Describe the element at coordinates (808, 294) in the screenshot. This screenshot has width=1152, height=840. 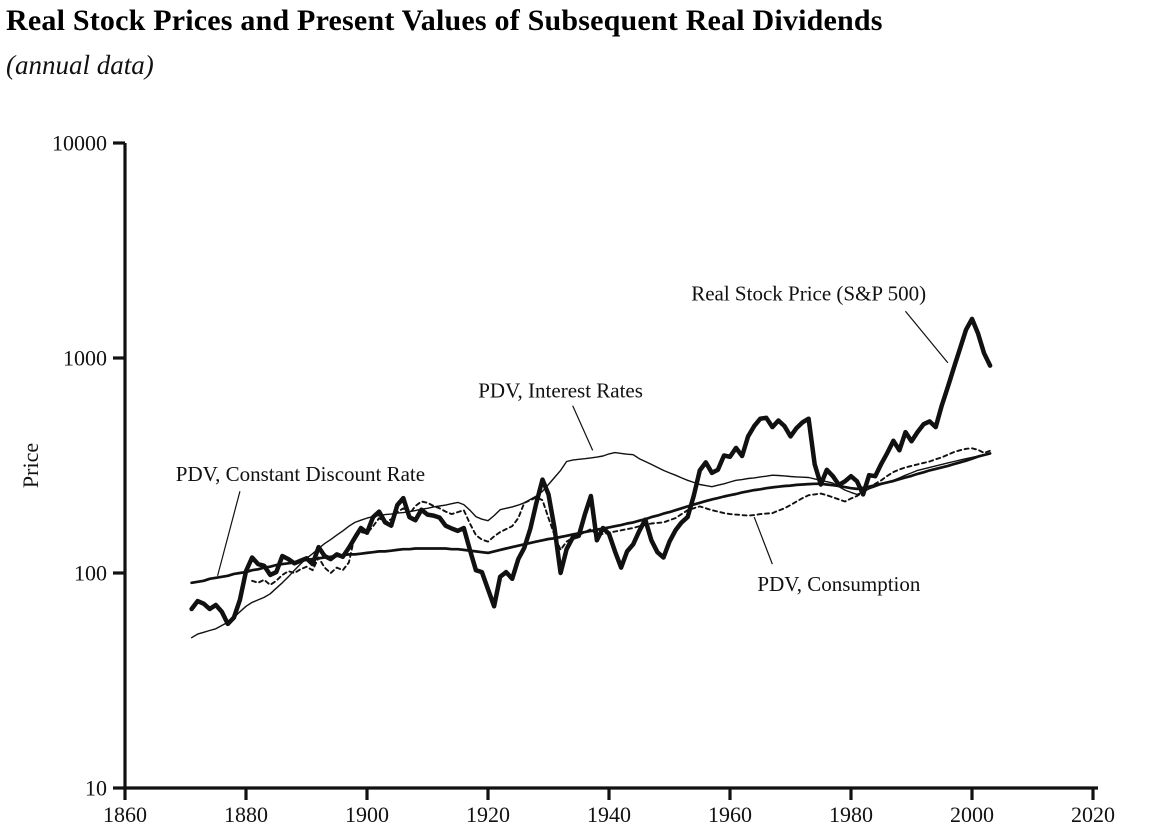
I see `annotation-real-stock-price-s-p-500: Real Stock Price (S&P 500)` at that location.